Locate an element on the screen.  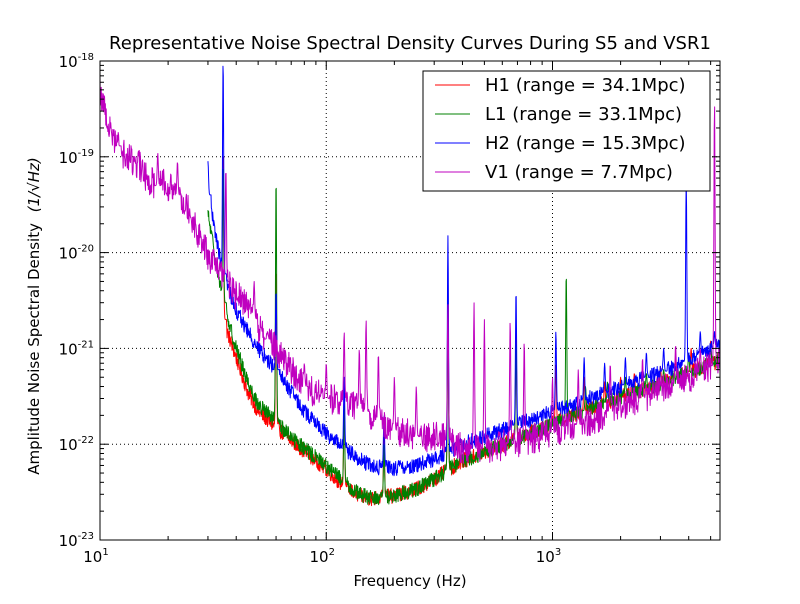
y-axis-label-unit: (1/√Hz) is located at coordinates (34, 184).